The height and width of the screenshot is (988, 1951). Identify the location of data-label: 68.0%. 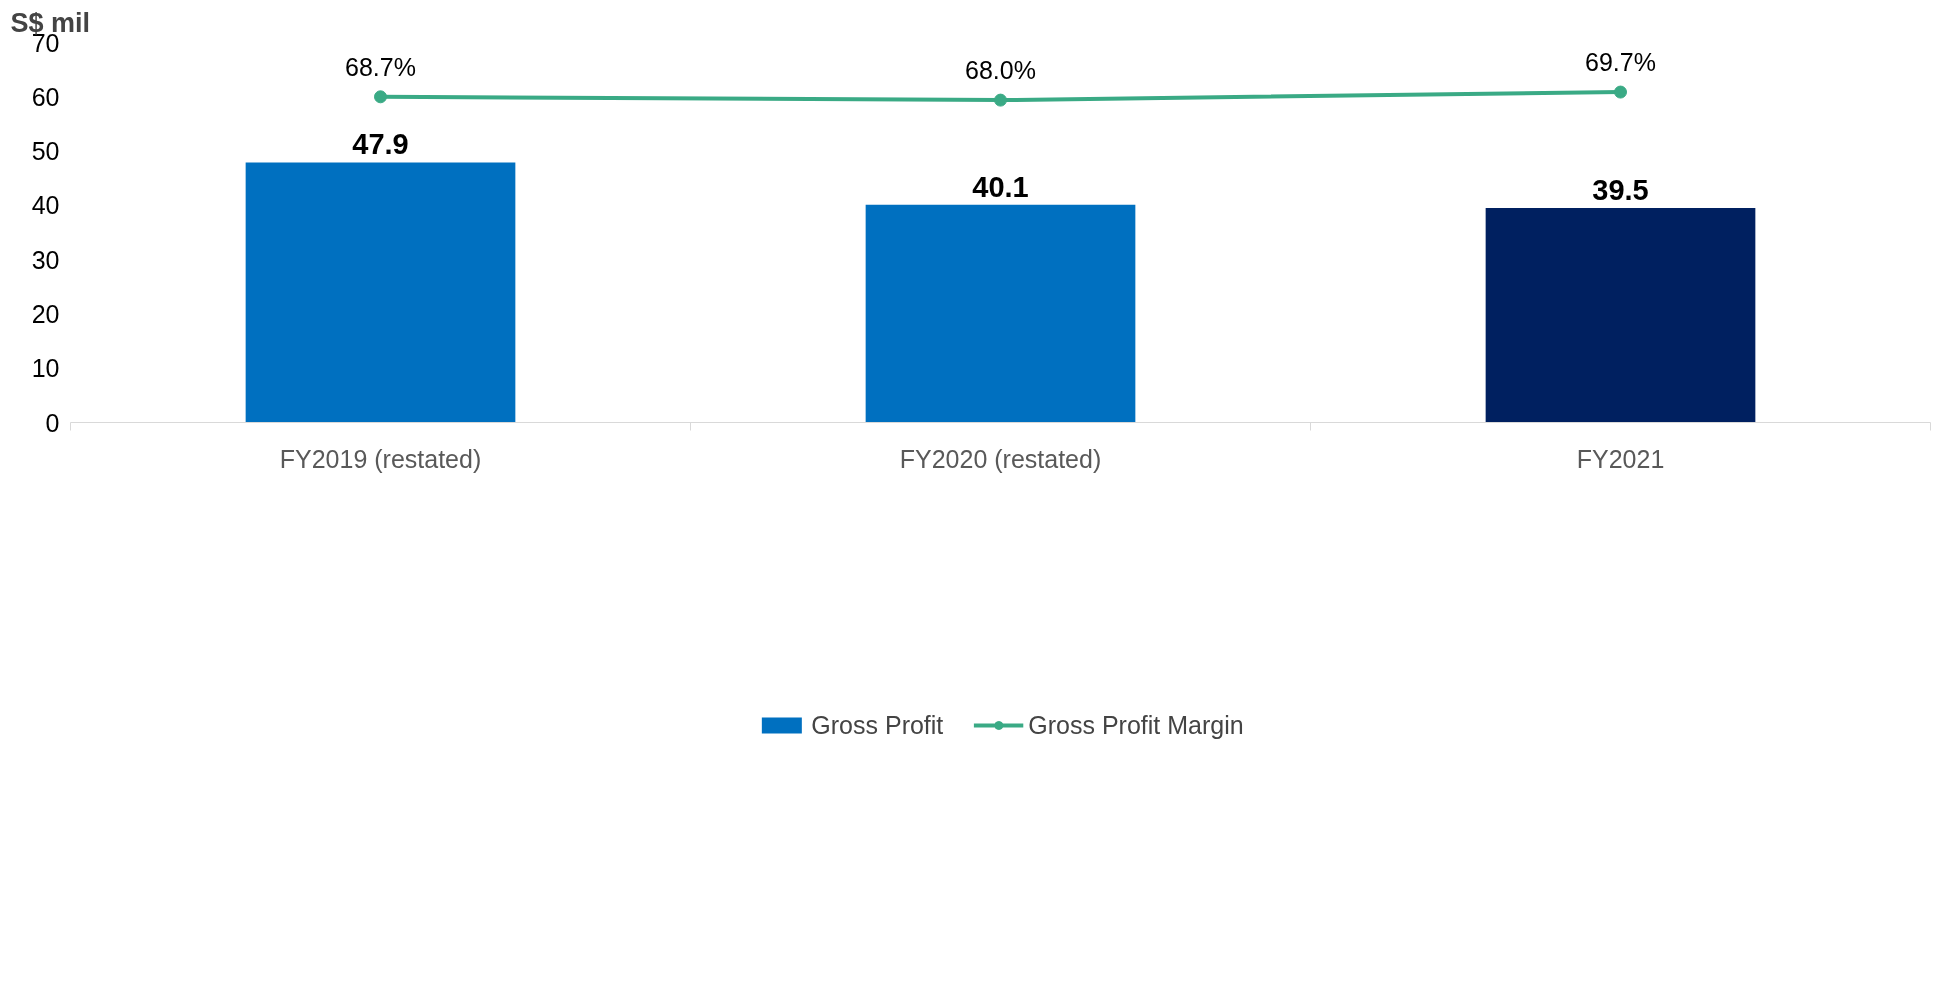
(1000, 70).